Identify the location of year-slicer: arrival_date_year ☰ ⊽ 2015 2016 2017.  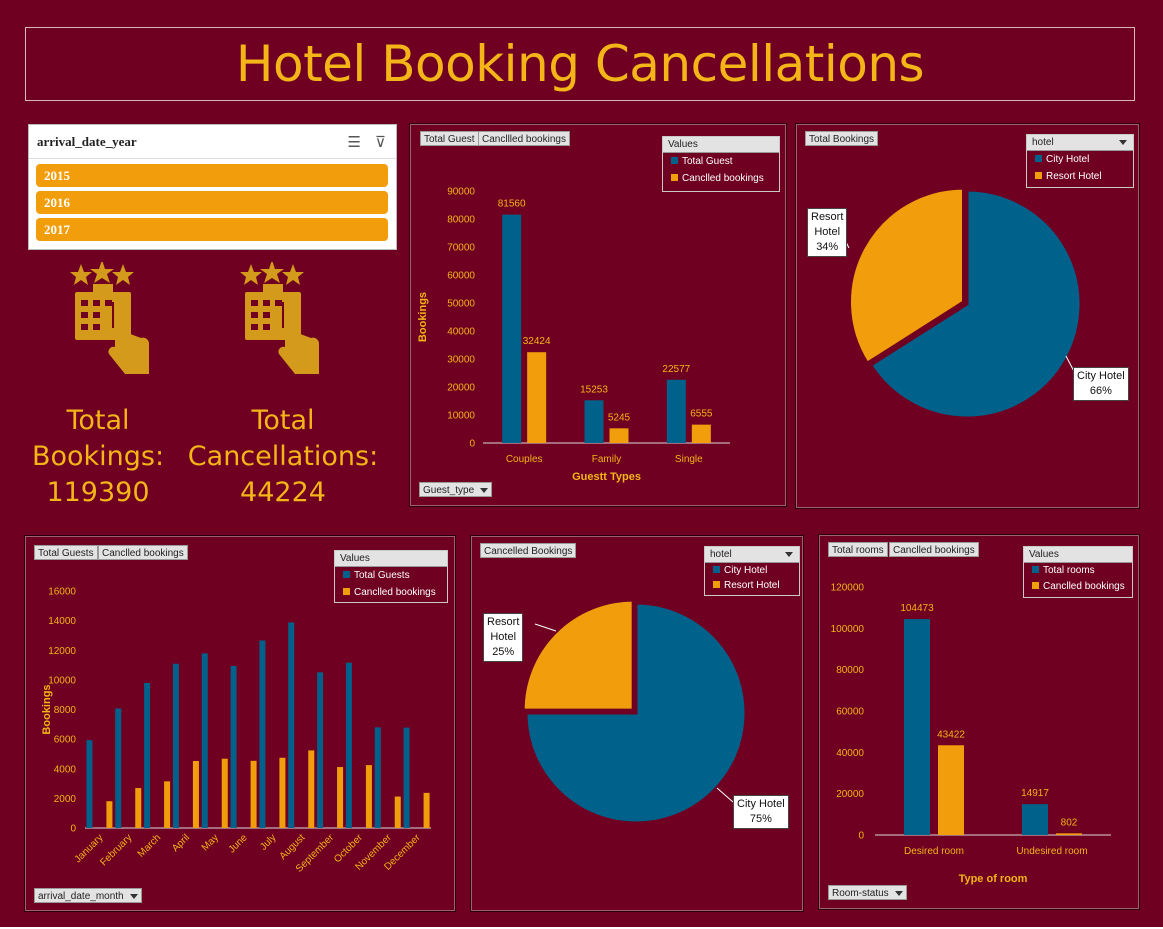
(212, 187).